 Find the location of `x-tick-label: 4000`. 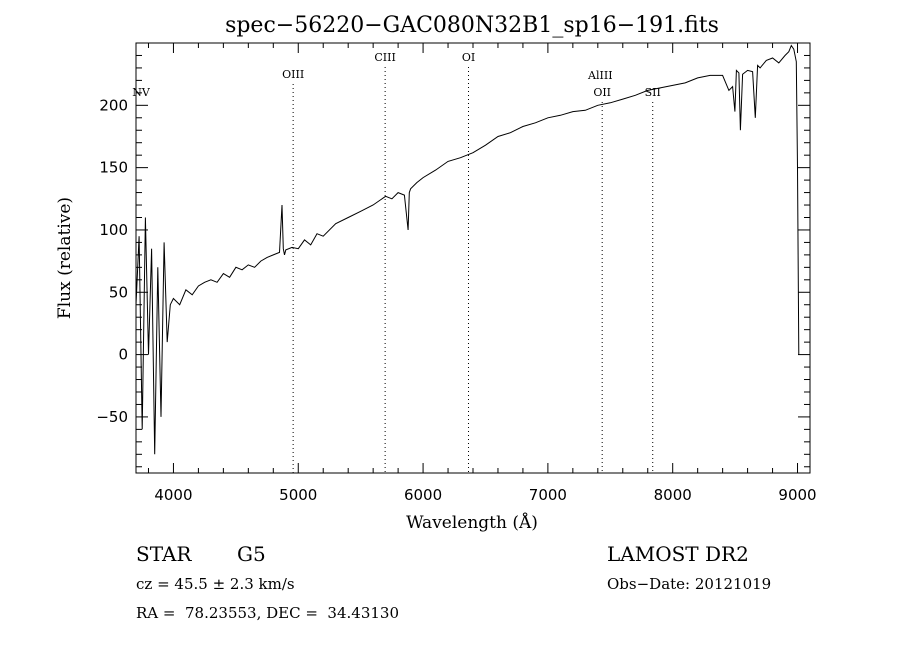

x-tick-label: 4000 is located at coordinates (173, 495).